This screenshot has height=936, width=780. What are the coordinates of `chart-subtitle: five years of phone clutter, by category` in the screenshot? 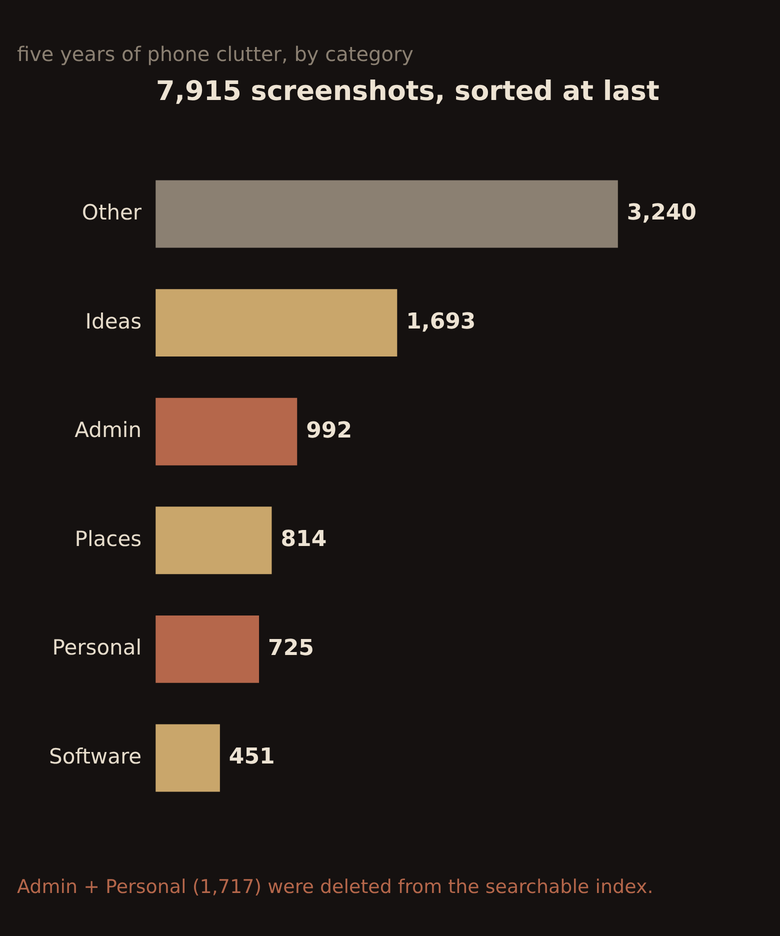 It's located at (215, 54).